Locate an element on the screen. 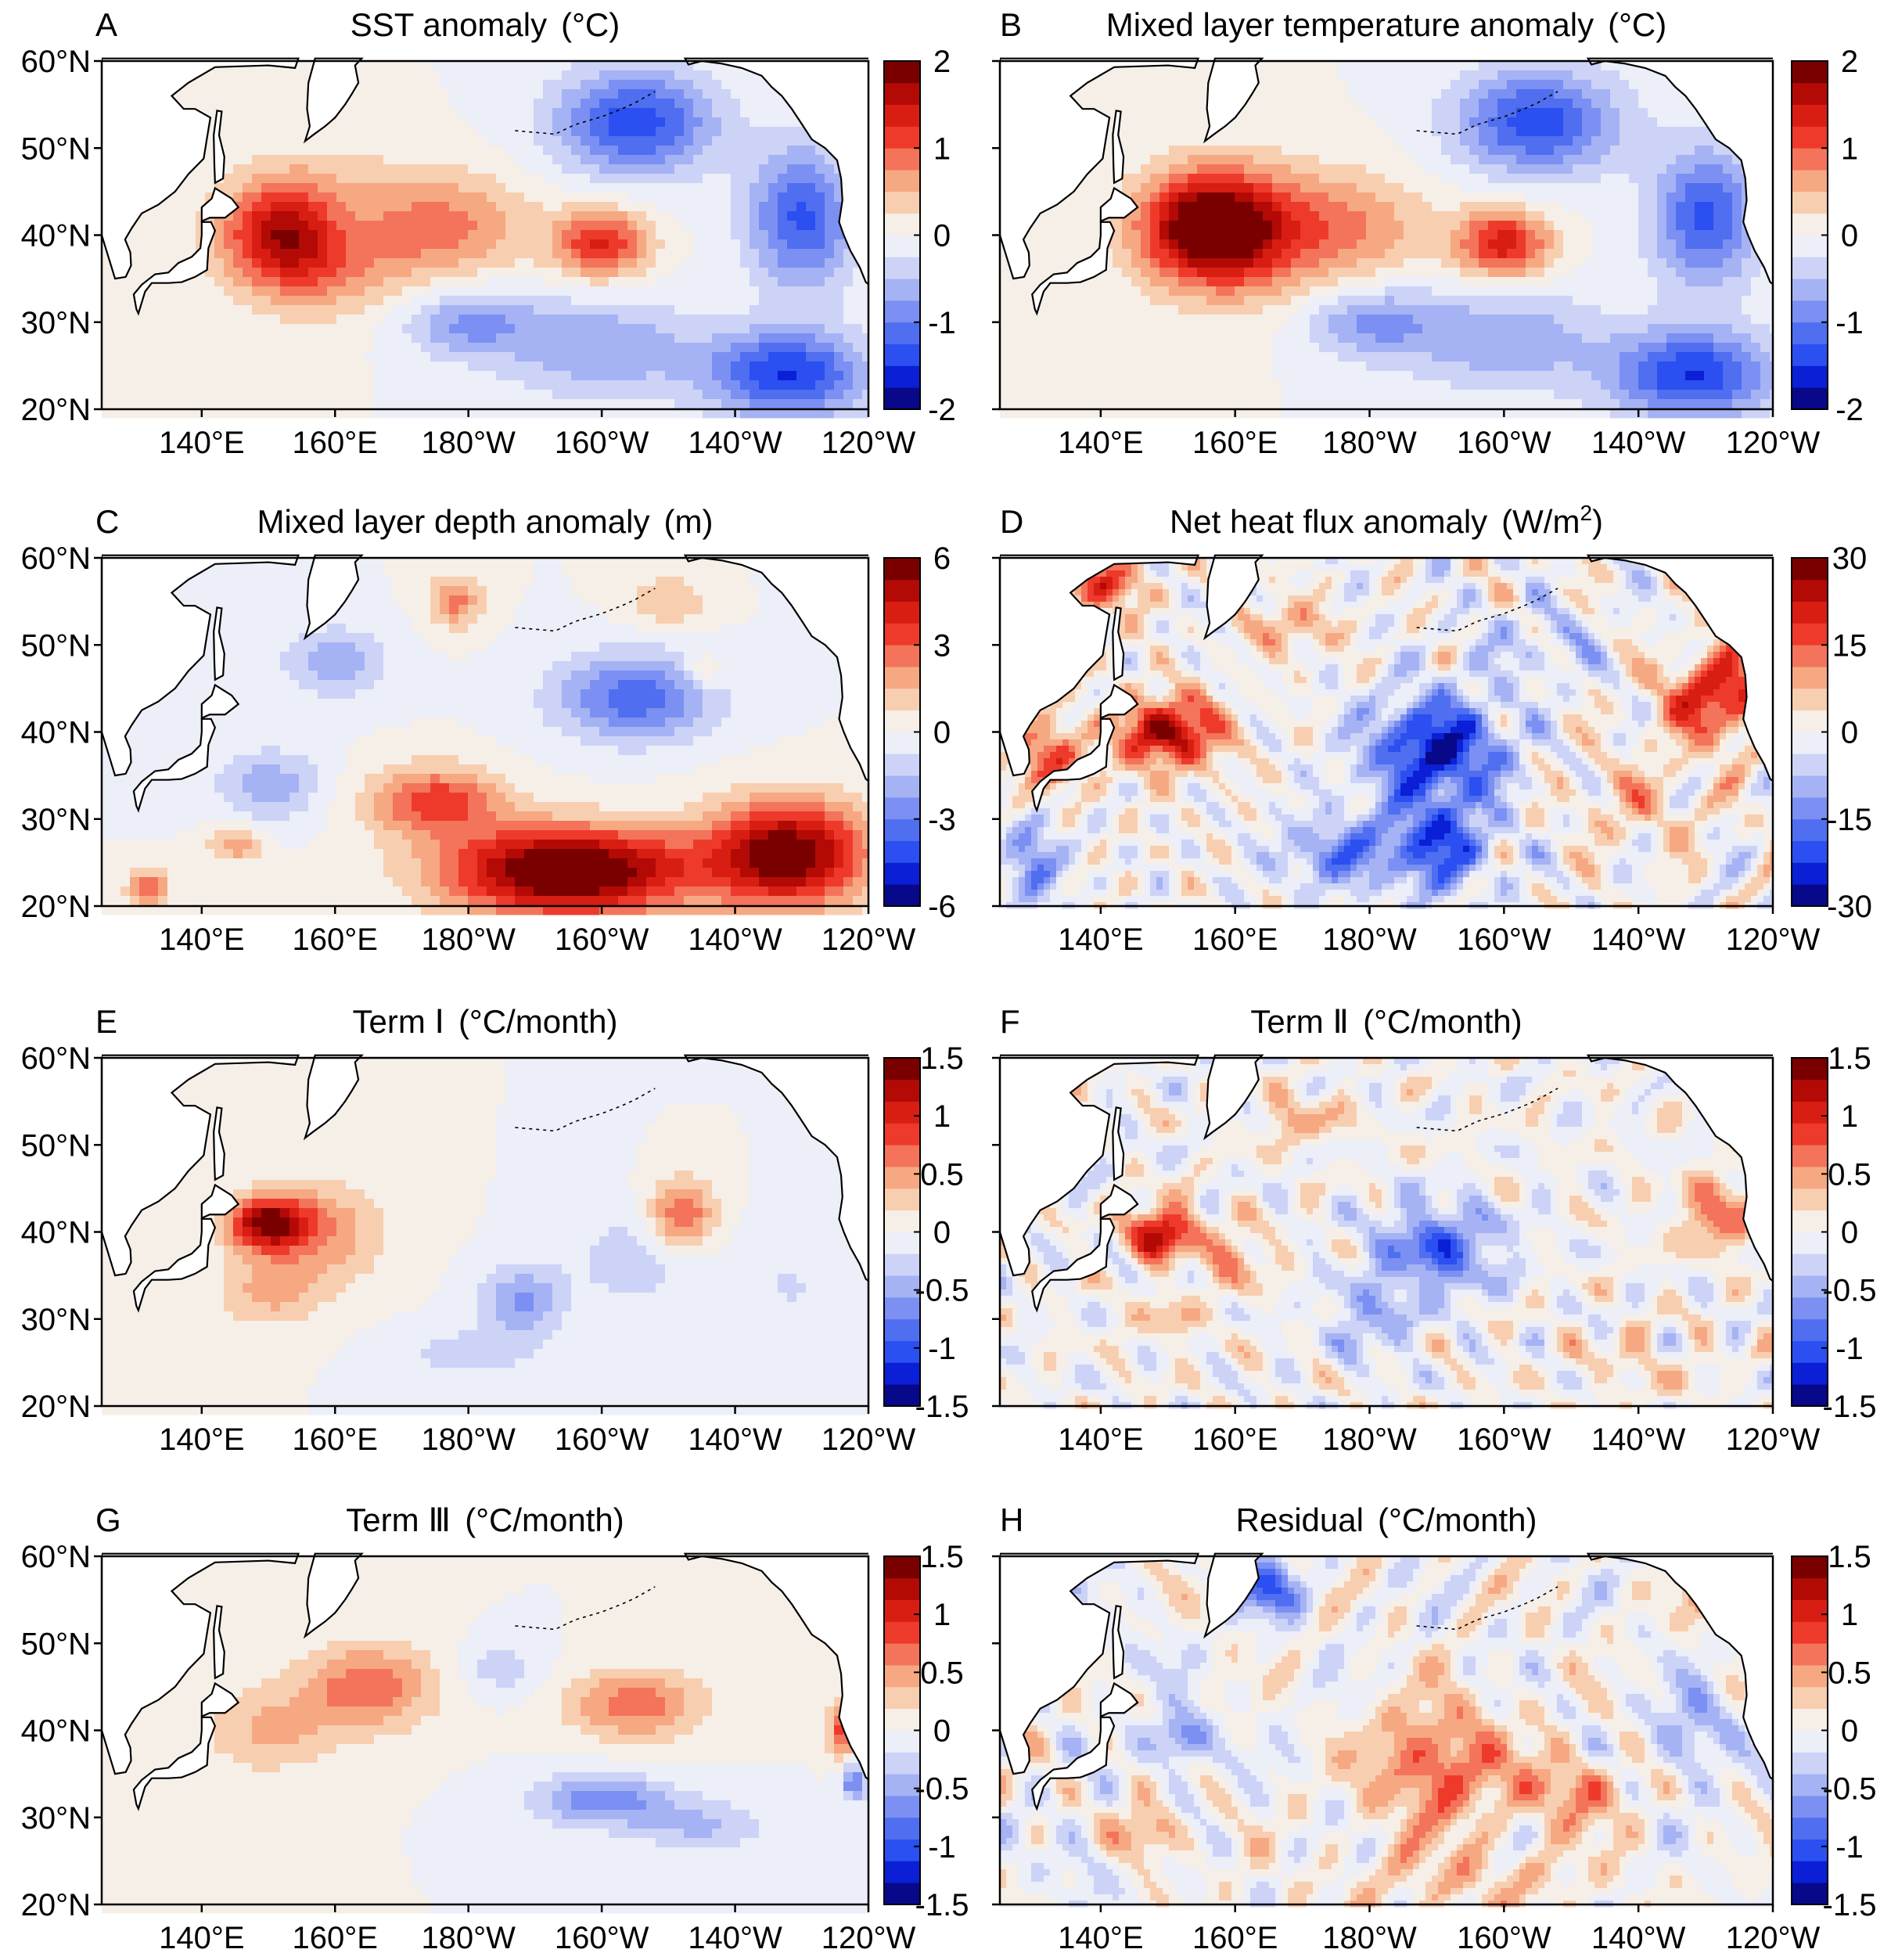 The image size is (1891, 1960). lat-tick-label: 40°N is located at coordinates (56, 1233).